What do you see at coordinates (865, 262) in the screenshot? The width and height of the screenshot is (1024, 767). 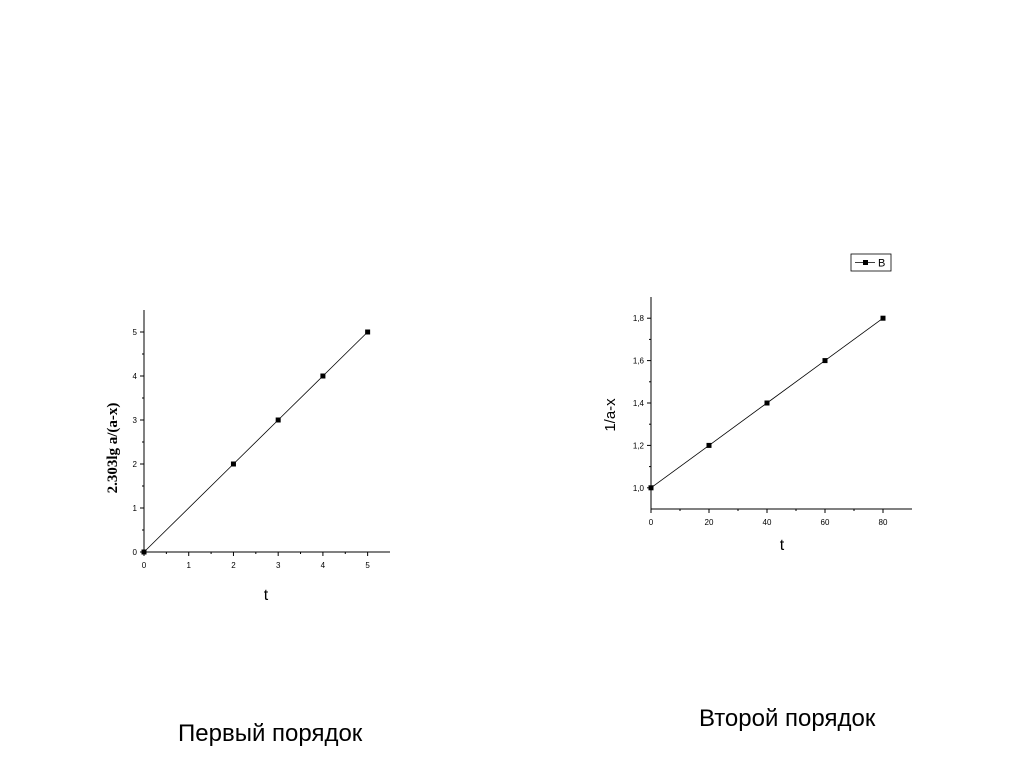 I see `legend-marker` at bounding box center [865, 262].